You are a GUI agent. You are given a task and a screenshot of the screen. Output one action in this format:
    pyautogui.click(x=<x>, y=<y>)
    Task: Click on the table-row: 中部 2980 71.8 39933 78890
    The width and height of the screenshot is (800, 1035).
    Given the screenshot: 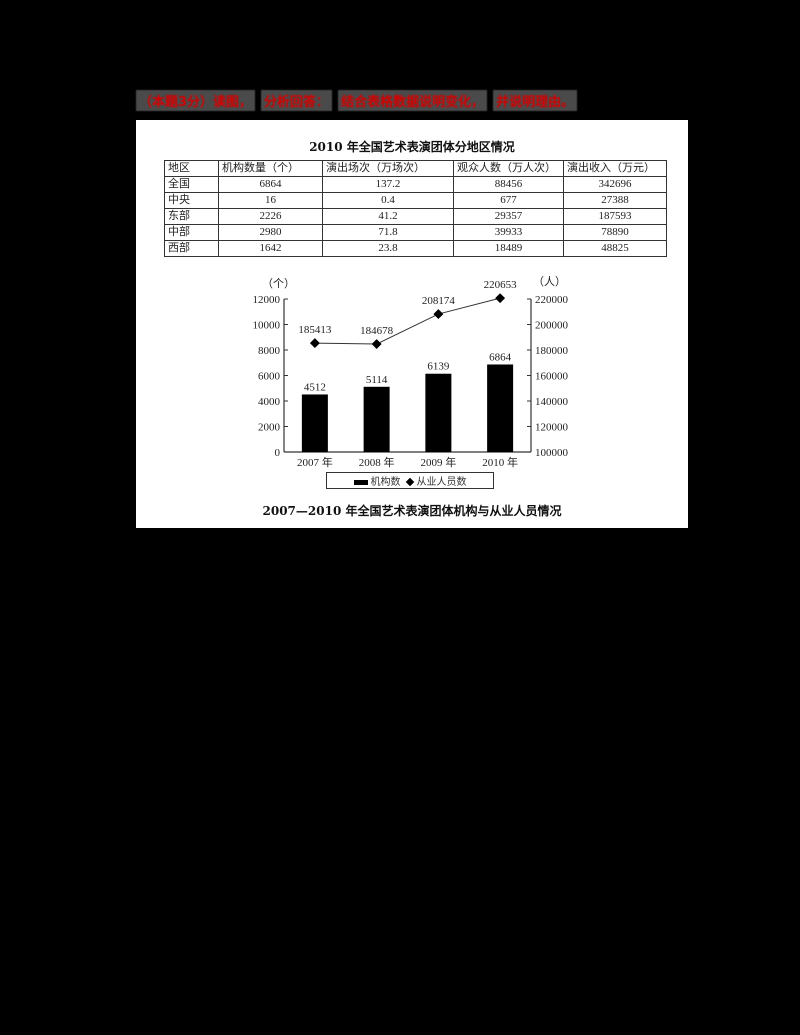 What is the action you would take?
    pyautogui.click(x=415, y=232)
    